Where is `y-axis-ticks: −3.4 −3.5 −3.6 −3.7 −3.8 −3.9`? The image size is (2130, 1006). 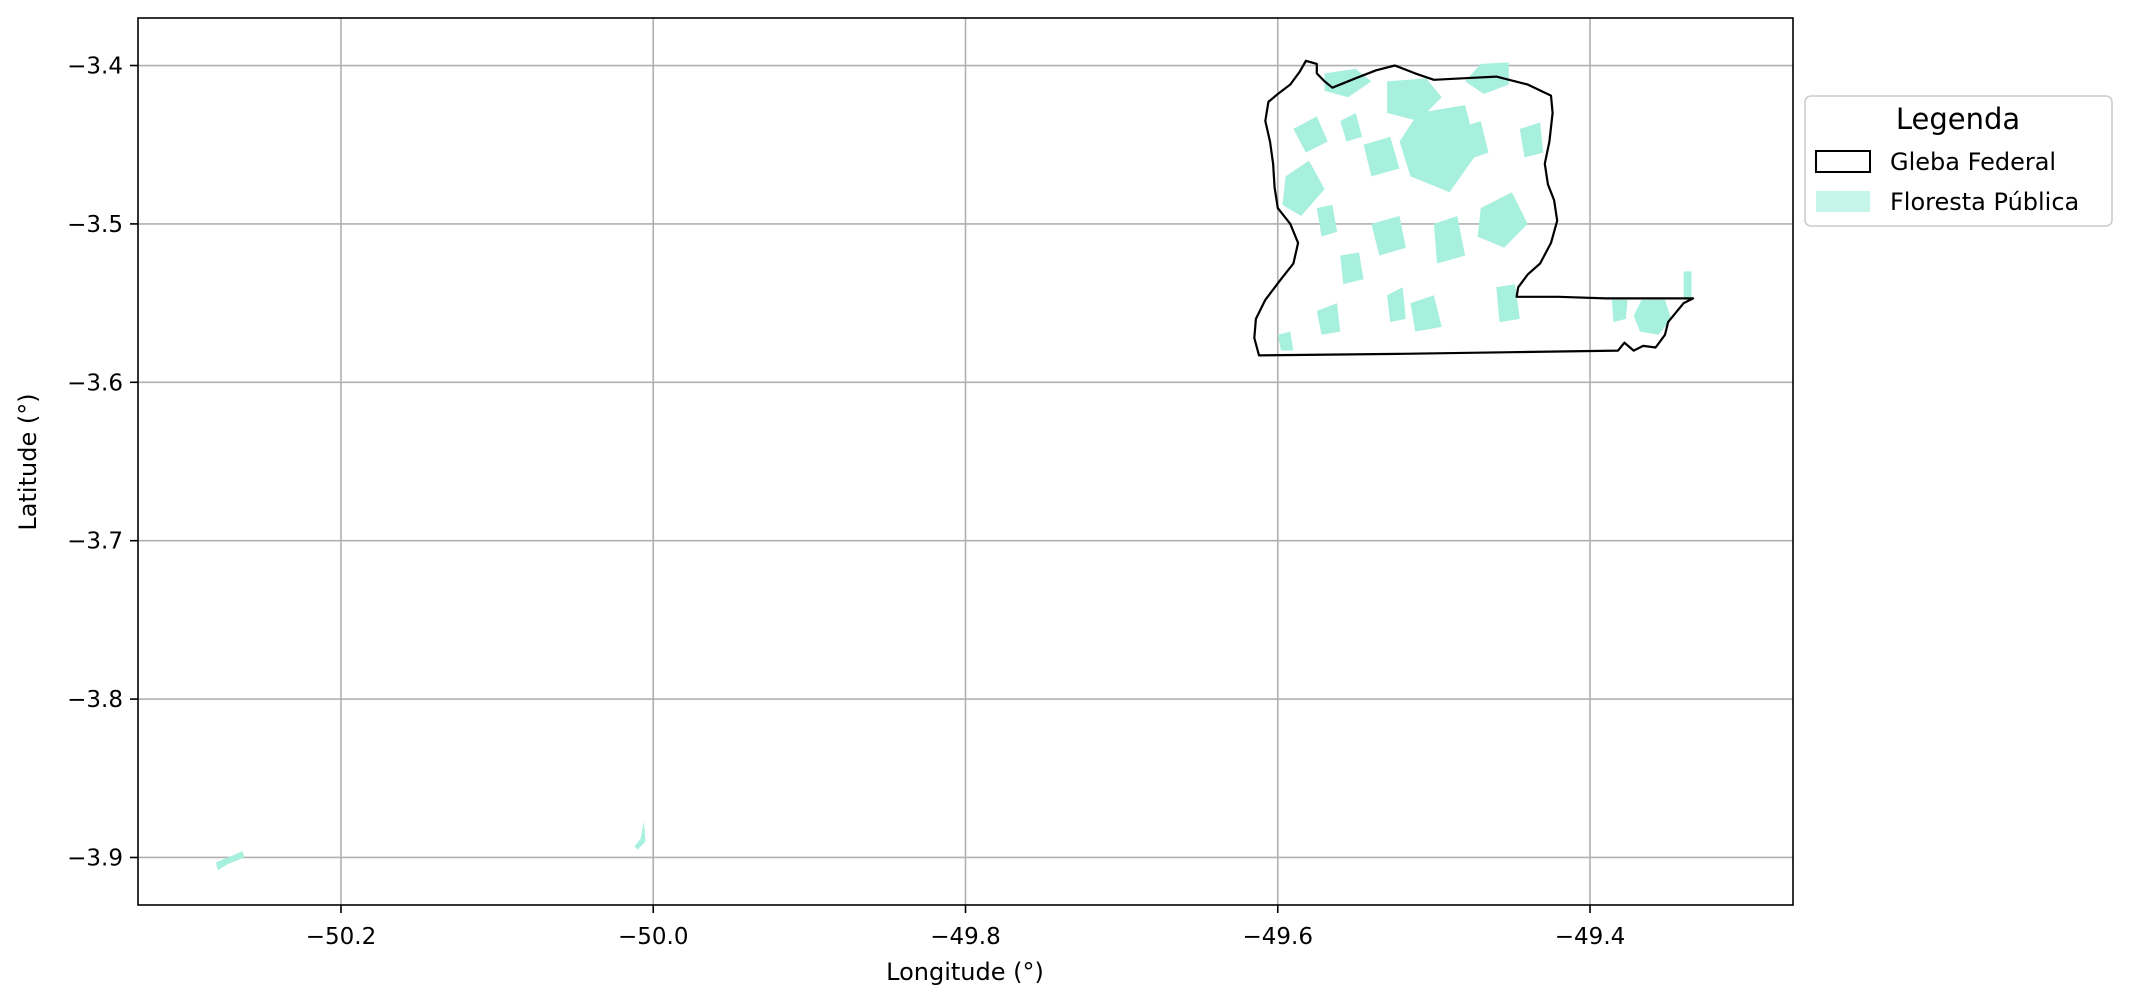
y-axis-ticks: −3.4 −3.5 −3.6 −3.7 −3.8 −3.9 is located at coordinates (102, 462).